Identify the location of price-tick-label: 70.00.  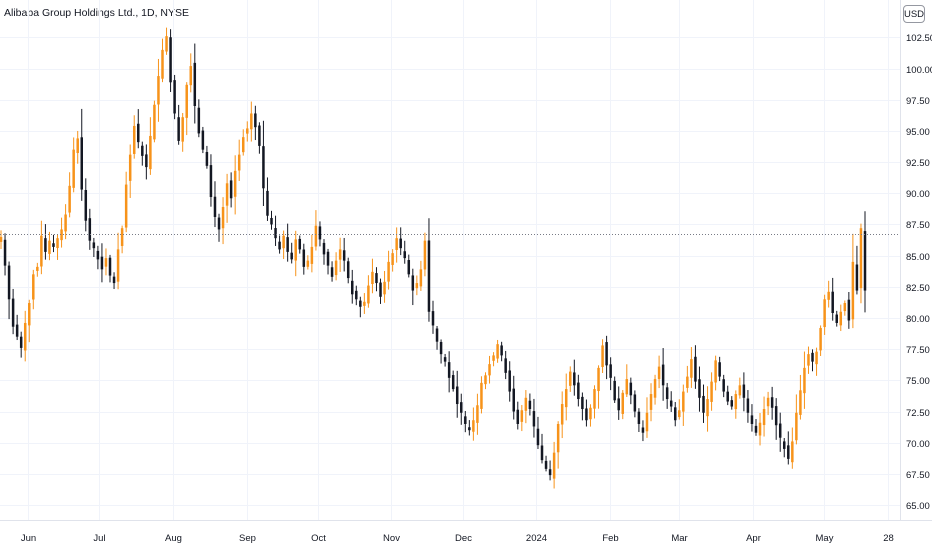
(918, 444).